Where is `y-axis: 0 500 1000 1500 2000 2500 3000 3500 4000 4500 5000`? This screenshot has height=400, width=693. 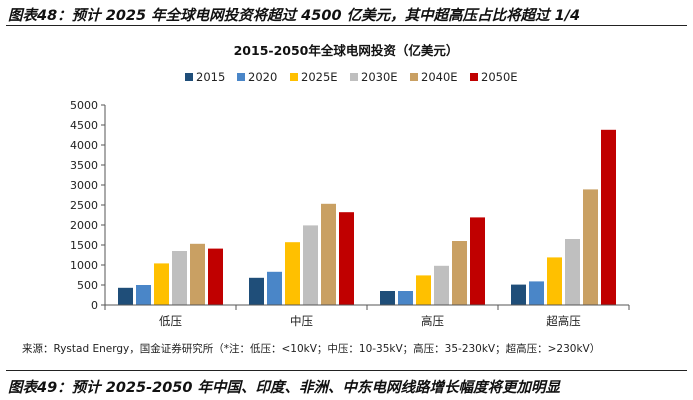
y-axis: 0 500 1000 1500 2000 2500 3000 3500 4000 4500 5000 is located at coordinates (88, 205).